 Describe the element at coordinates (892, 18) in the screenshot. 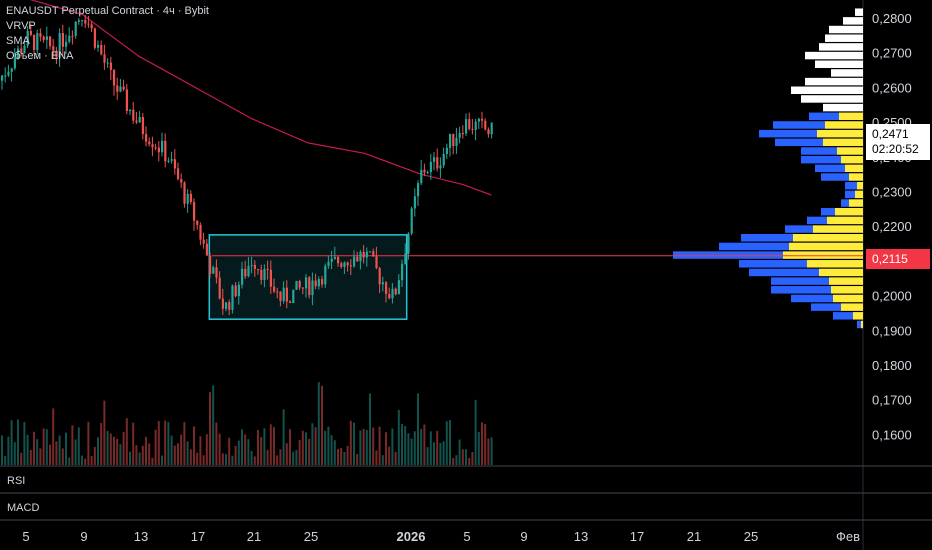

I see `price-tick-label: 0,2800` at that location.